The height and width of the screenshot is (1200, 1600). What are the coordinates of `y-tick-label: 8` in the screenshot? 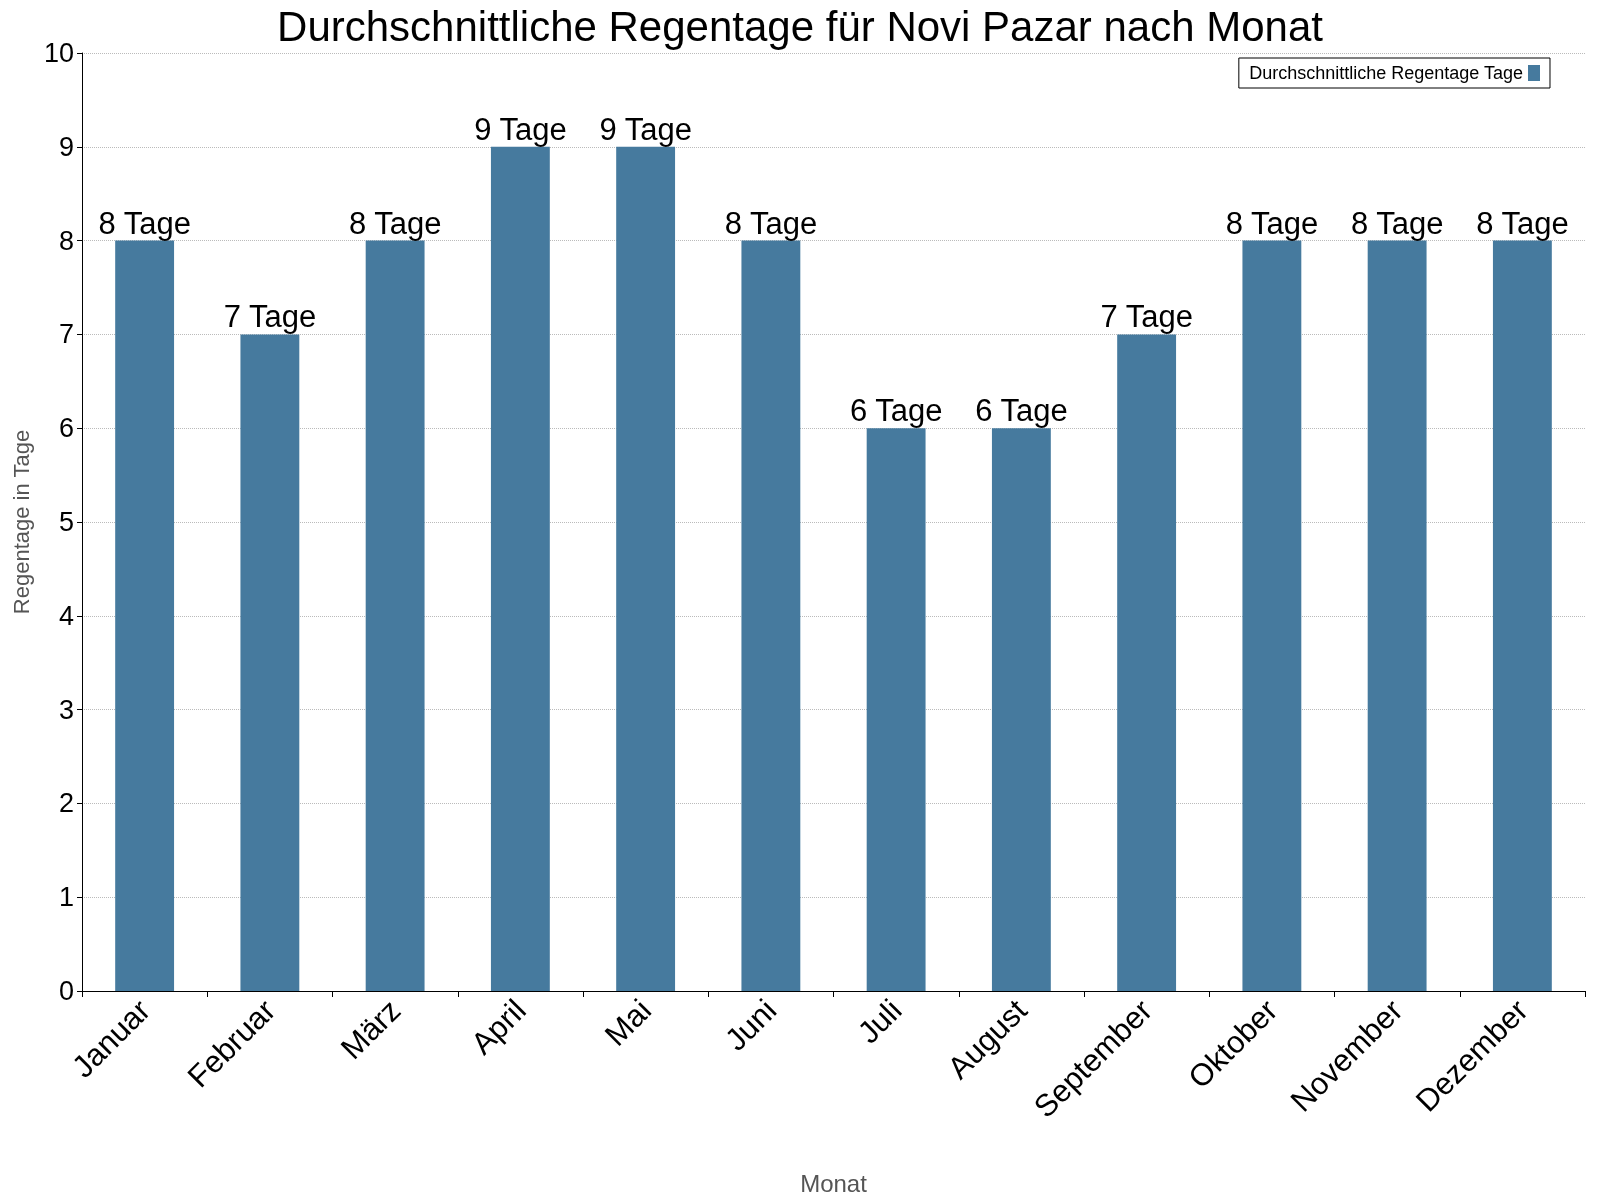 It's located at (66, 240).